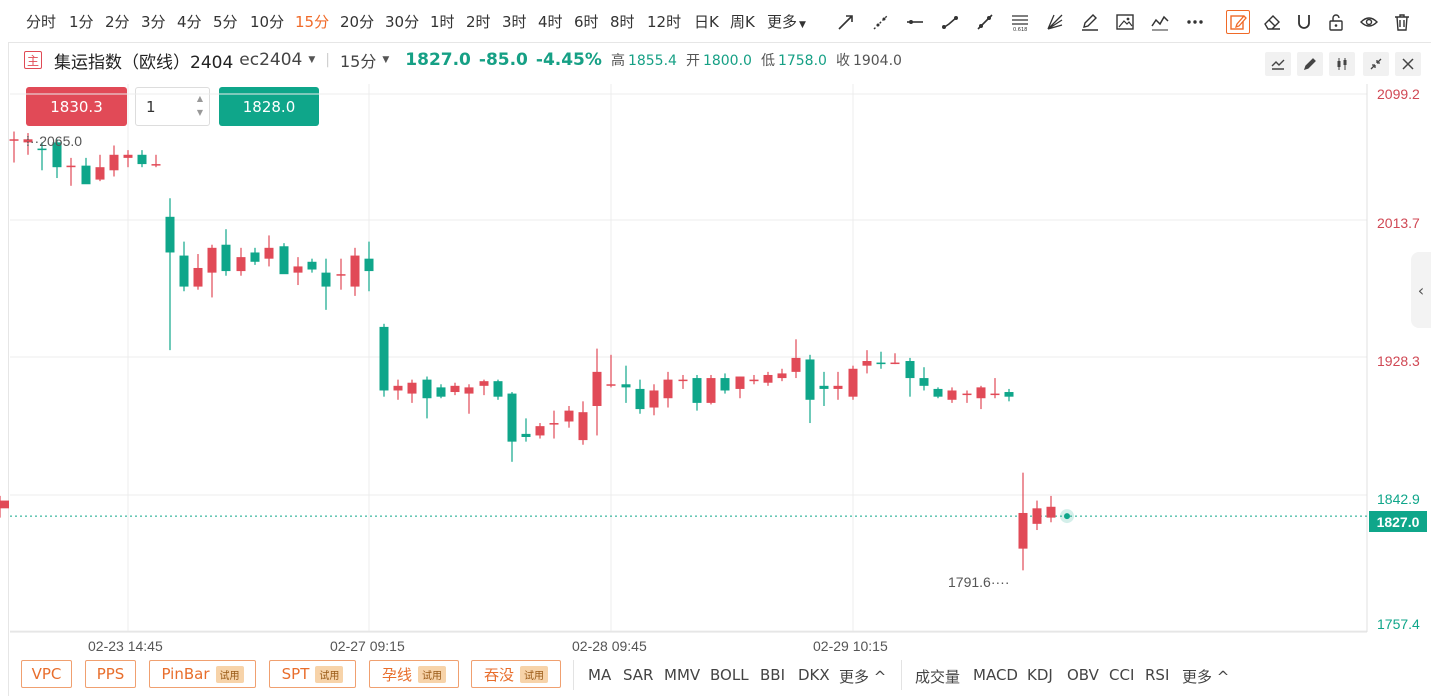 This screenshot has height=696, width=1431. I want to click on wave-tool, so click(1160, 22).